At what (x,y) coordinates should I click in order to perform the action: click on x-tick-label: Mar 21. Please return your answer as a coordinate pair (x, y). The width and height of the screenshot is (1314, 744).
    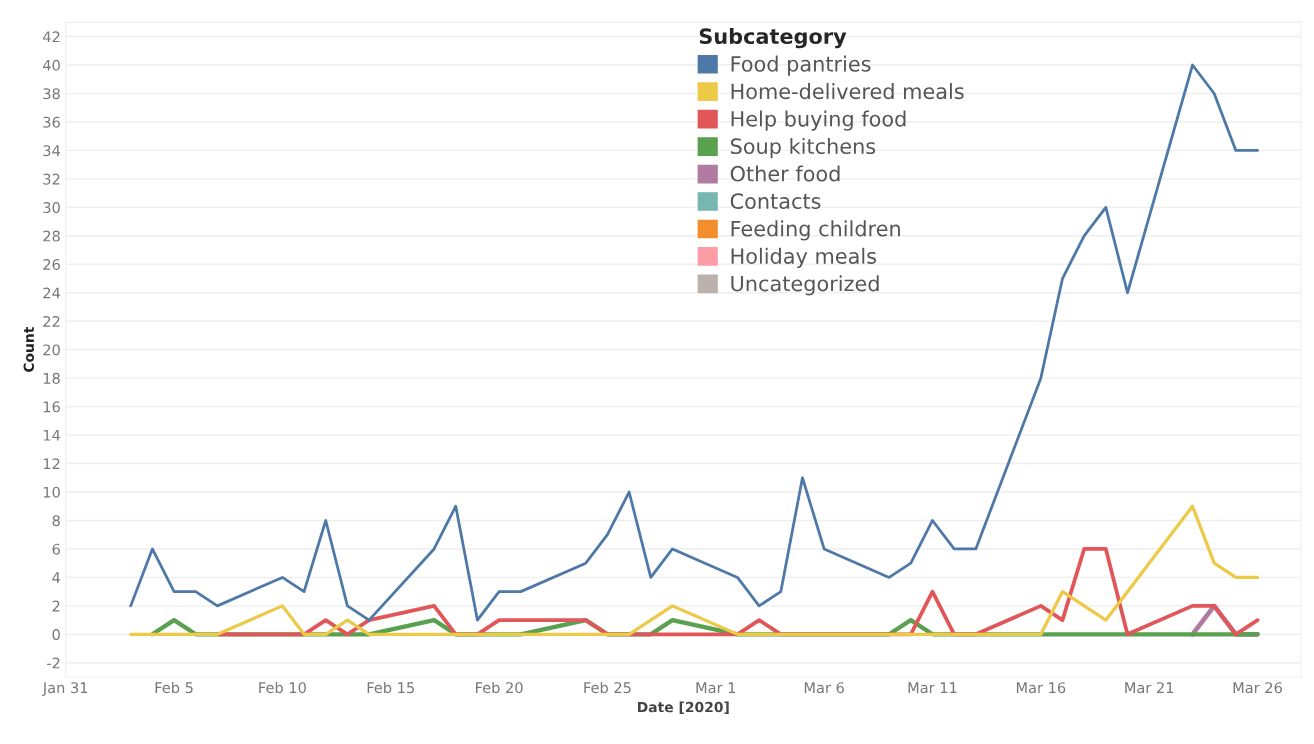
    Looking at the image, I should click on (1149, 688).